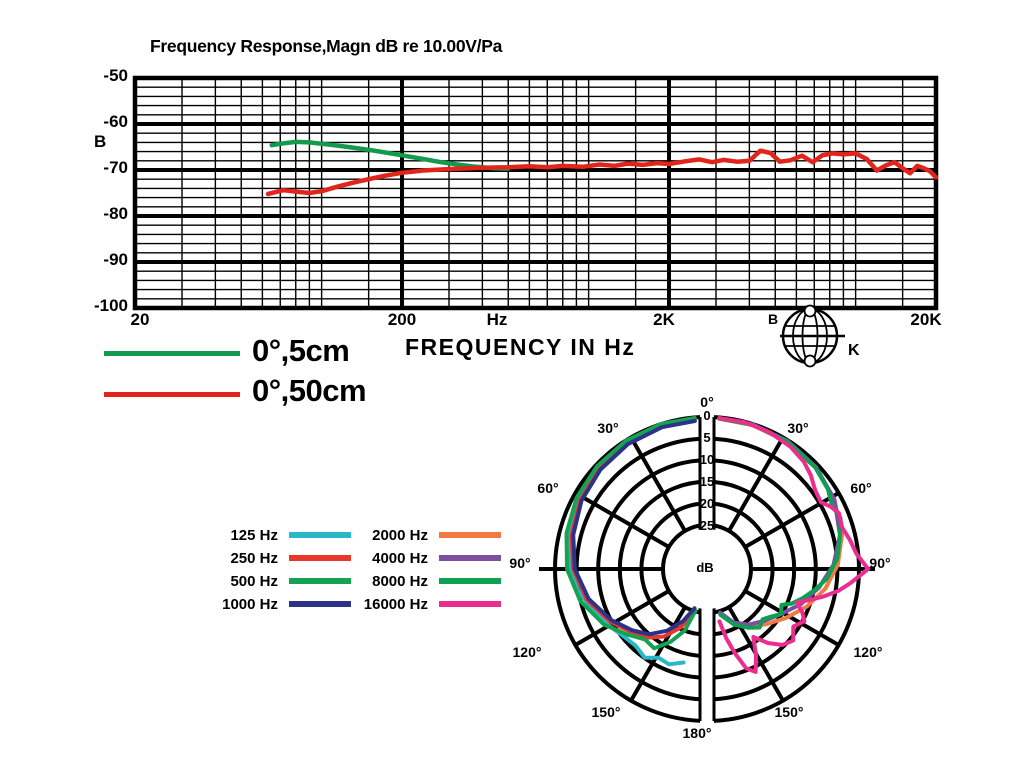  Describe the element at coordinates (707, 503) in the screenshot. I see `polar-radial-20: 20` at that location.